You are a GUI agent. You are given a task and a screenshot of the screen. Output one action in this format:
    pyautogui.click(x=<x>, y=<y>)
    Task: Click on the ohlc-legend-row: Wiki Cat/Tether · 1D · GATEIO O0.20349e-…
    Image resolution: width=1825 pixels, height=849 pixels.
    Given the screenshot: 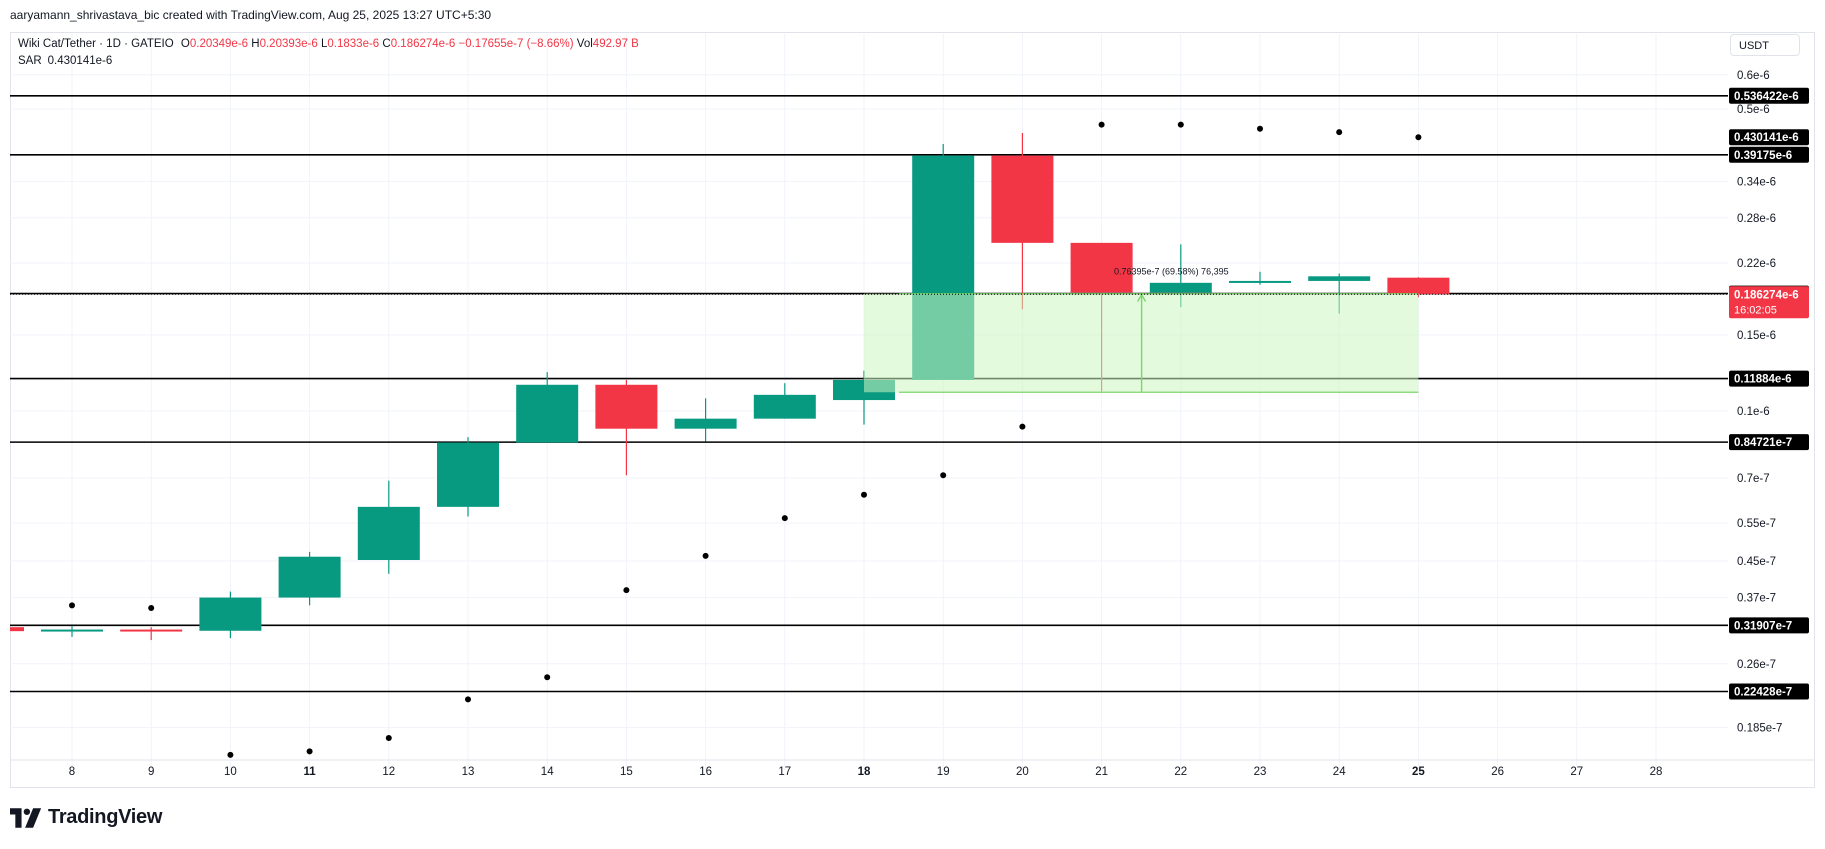 What is the action you would take?
    pyautogui.click(x=328, y=44)
    